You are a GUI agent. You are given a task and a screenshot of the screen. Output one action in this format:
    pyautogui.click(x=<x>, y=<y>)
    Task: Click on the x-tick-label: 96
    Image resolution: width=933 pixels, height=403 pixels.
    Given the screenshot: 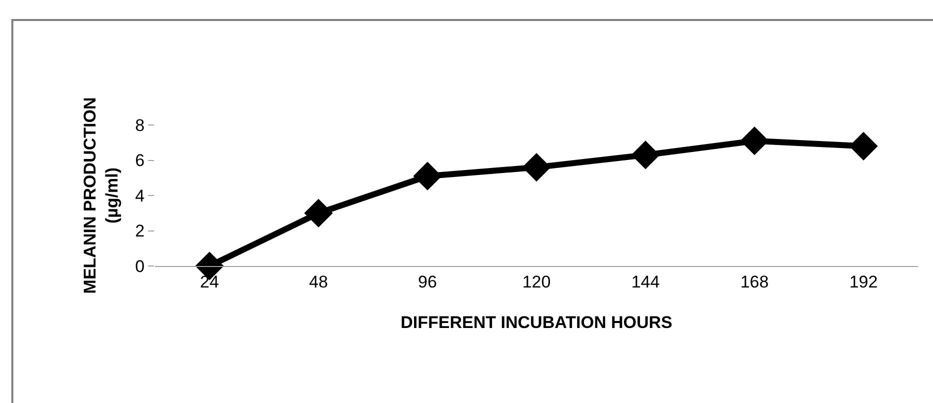 What is the action you would take?
    pyautogui.click(x=427, y=282)
    